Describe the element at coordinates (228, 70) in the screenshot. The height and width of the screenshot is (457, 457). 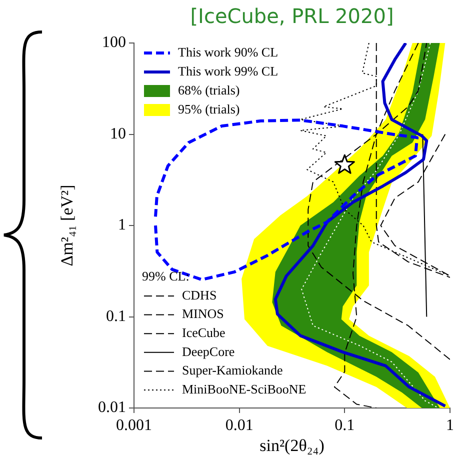
I see `legend-label: This work 99% CL` at that location.